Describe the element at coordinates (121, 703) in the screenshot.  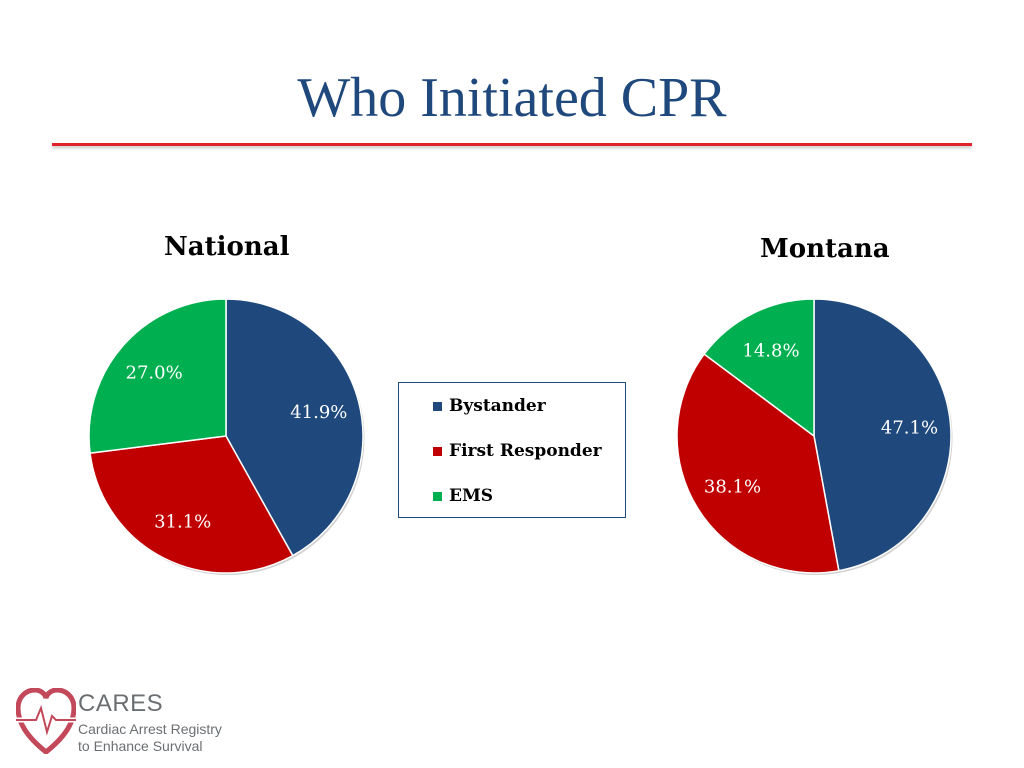
I see `logo-name: CARES` at that location.